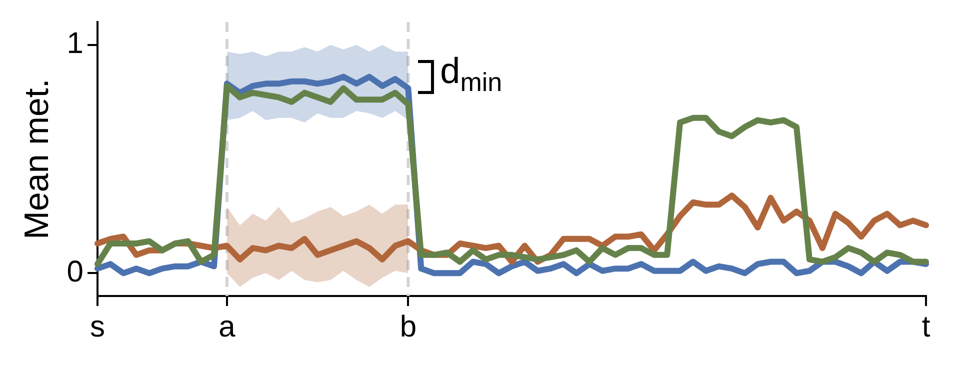  What do you see at coordinates (926, 327) in the screenshot?
I see `x-tick-label: t` at bounding box center [926, 327].